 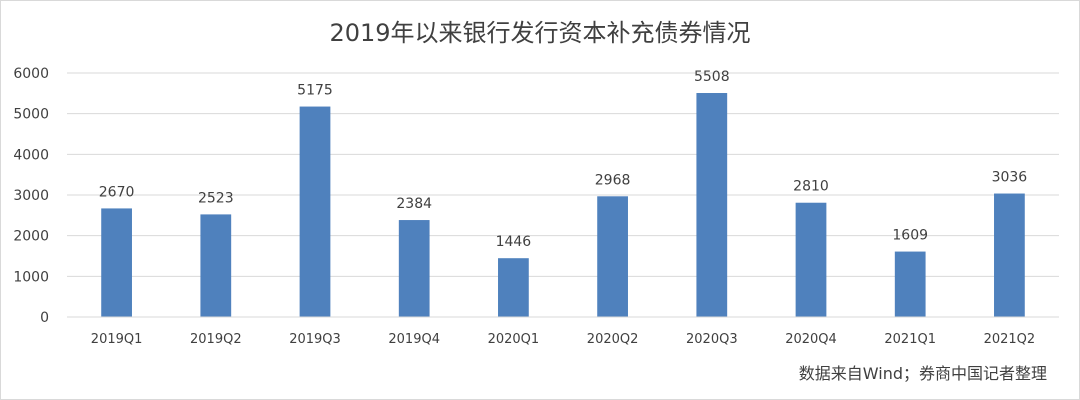 I want to click on bar-2020Q2, so click(x=612, y=256).